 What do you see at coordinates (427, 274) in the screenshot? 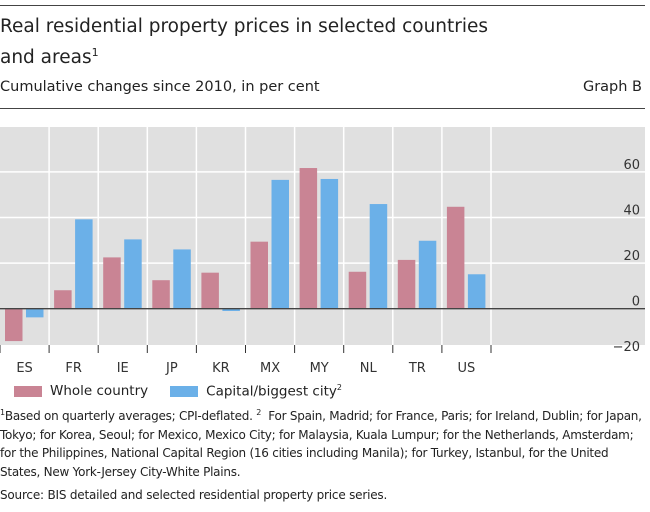
I see `bar-capital-tr` at bounding box center [427, 274].